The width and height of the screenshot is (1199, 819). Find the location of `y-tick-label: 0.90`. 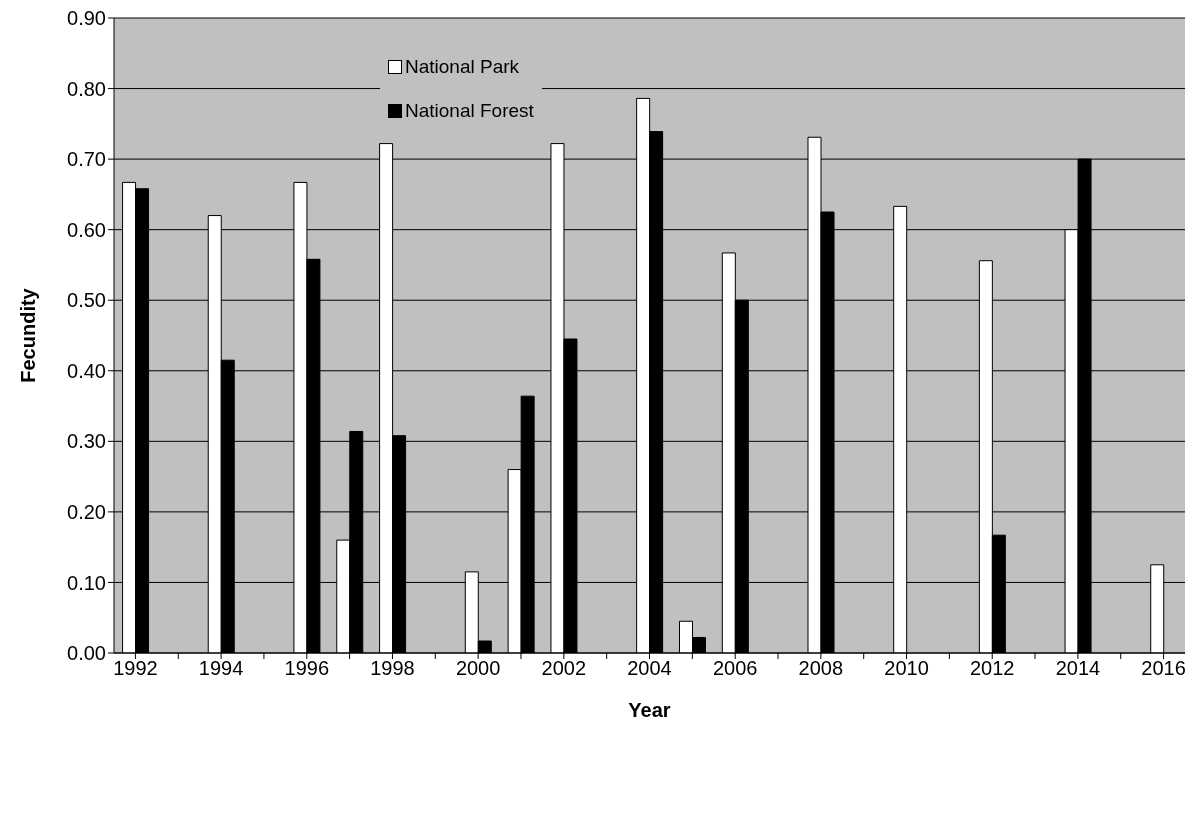

y-tick-label: 0.90 is located at coordinates (86, 18).